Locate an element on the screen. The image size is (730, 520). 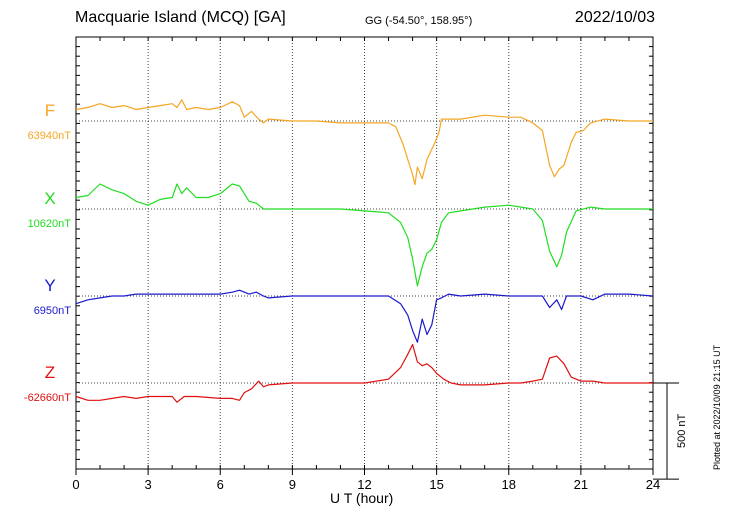
x-tick-label: 21 is located at coordinates (581, 484).